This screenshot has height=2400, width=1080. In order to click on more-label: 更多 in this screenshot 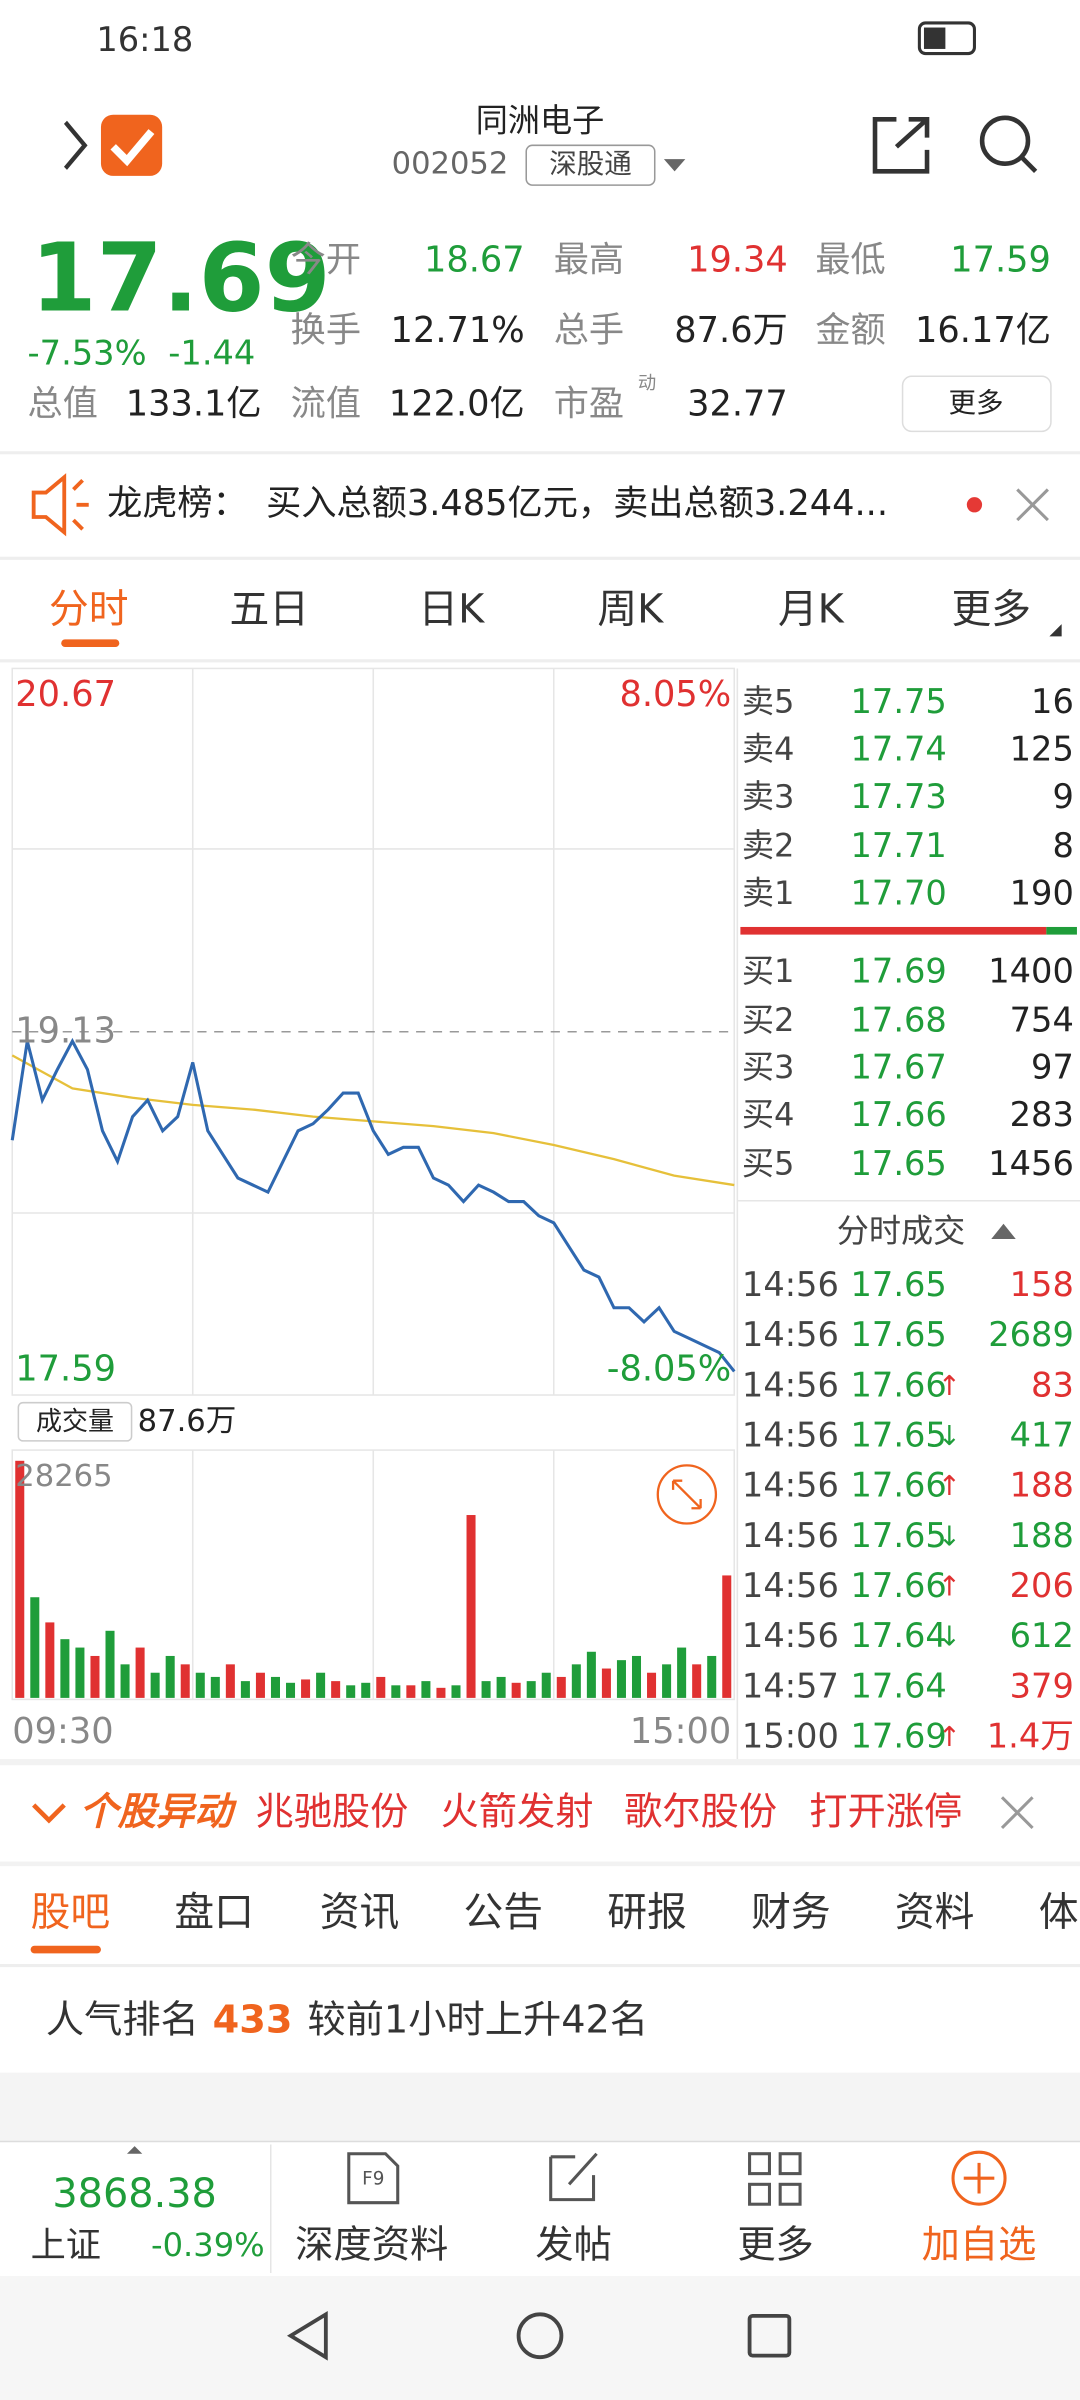, I will do `click(975, 403)`.